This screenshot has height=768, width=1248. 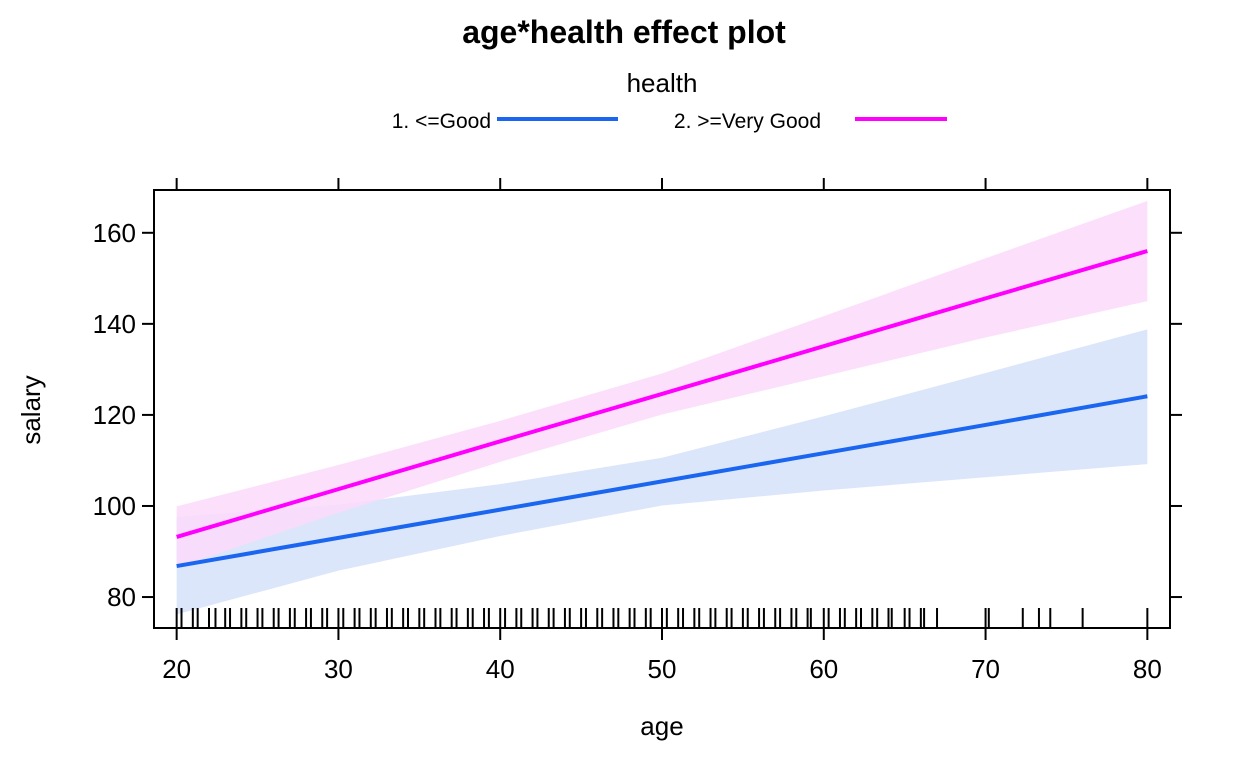 I want to click on x-axis-label: age, so click(x=661, y=726).